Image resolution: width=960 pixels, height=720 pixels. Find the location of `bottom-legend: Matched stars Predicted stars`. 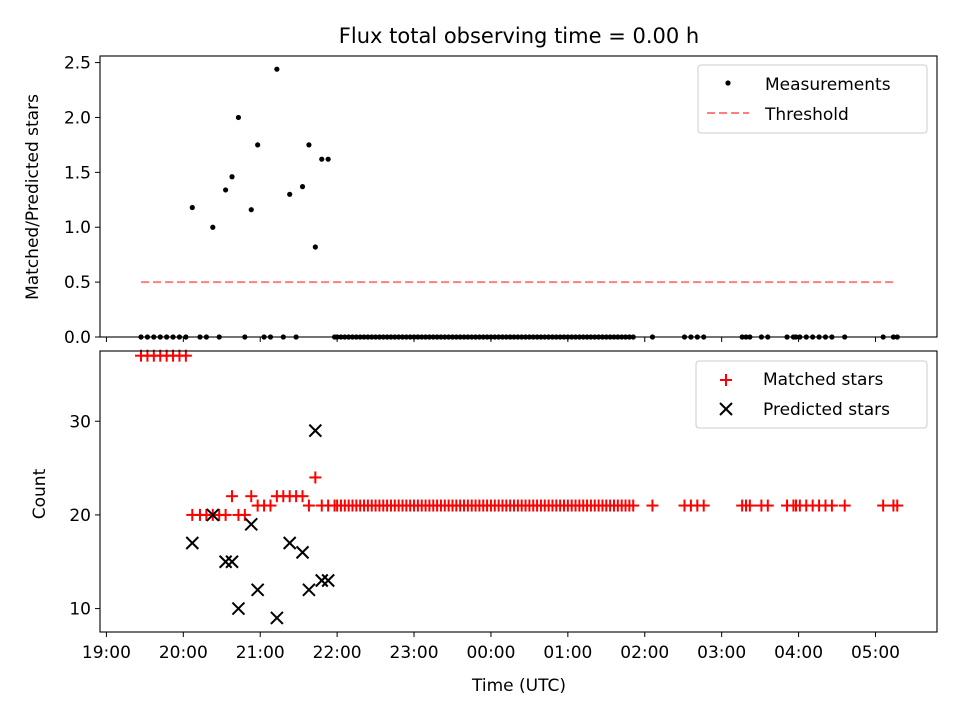

bottom-legend: Matched stars Predicted stars is located at coordinates (811, 394).